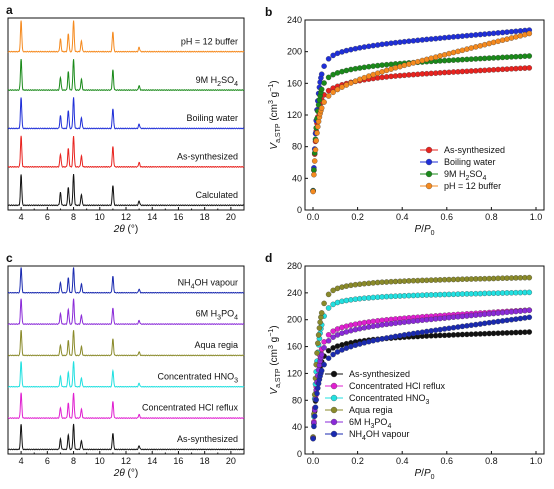  What do you see at coordinates (536, 461) in the screenshot?
I see `x-tick-label: 1.0` at bounding box center [536, 461].